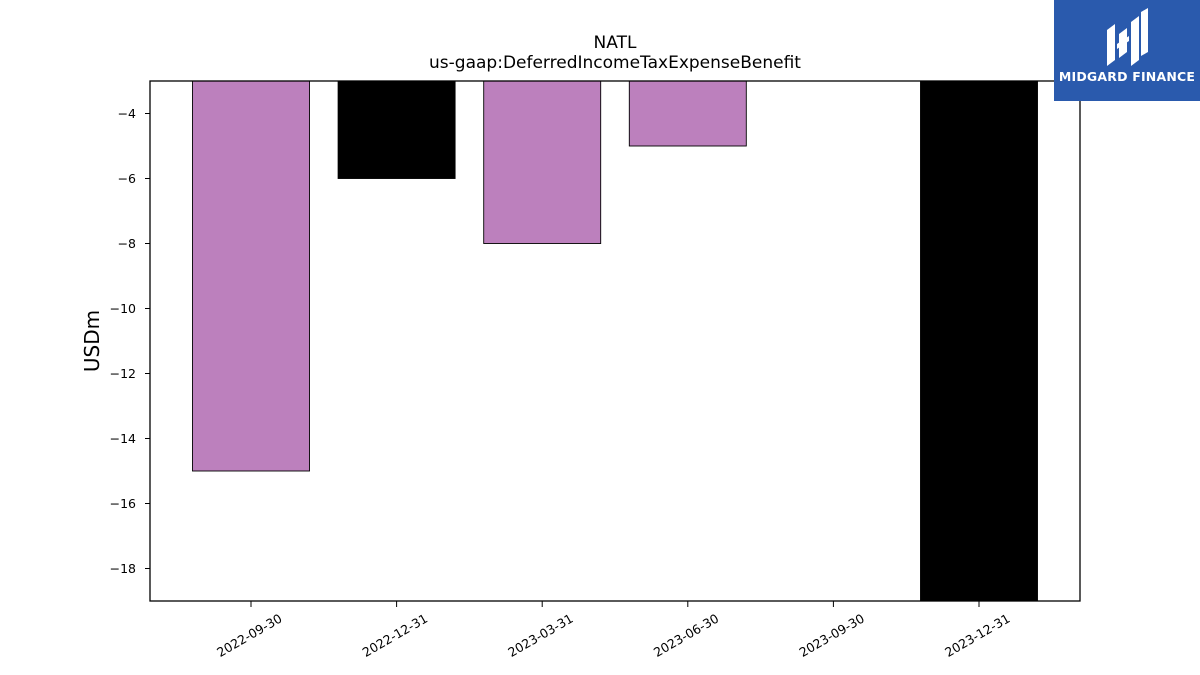 This screenshot has height=675, width=1200. Describe the element at coordinates (123, 373) in the screenshot. I see `y-tick-label: −12` at that location.